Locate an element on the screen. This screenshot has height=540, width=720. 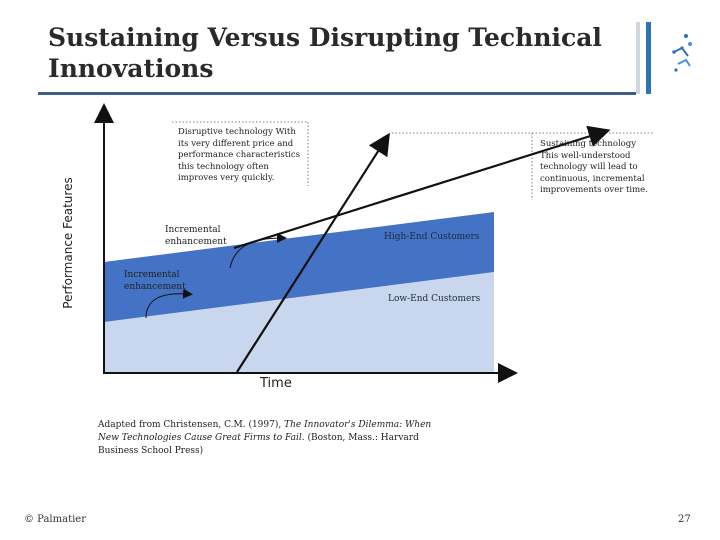
logo-icon is located at coordinates (682, 53).